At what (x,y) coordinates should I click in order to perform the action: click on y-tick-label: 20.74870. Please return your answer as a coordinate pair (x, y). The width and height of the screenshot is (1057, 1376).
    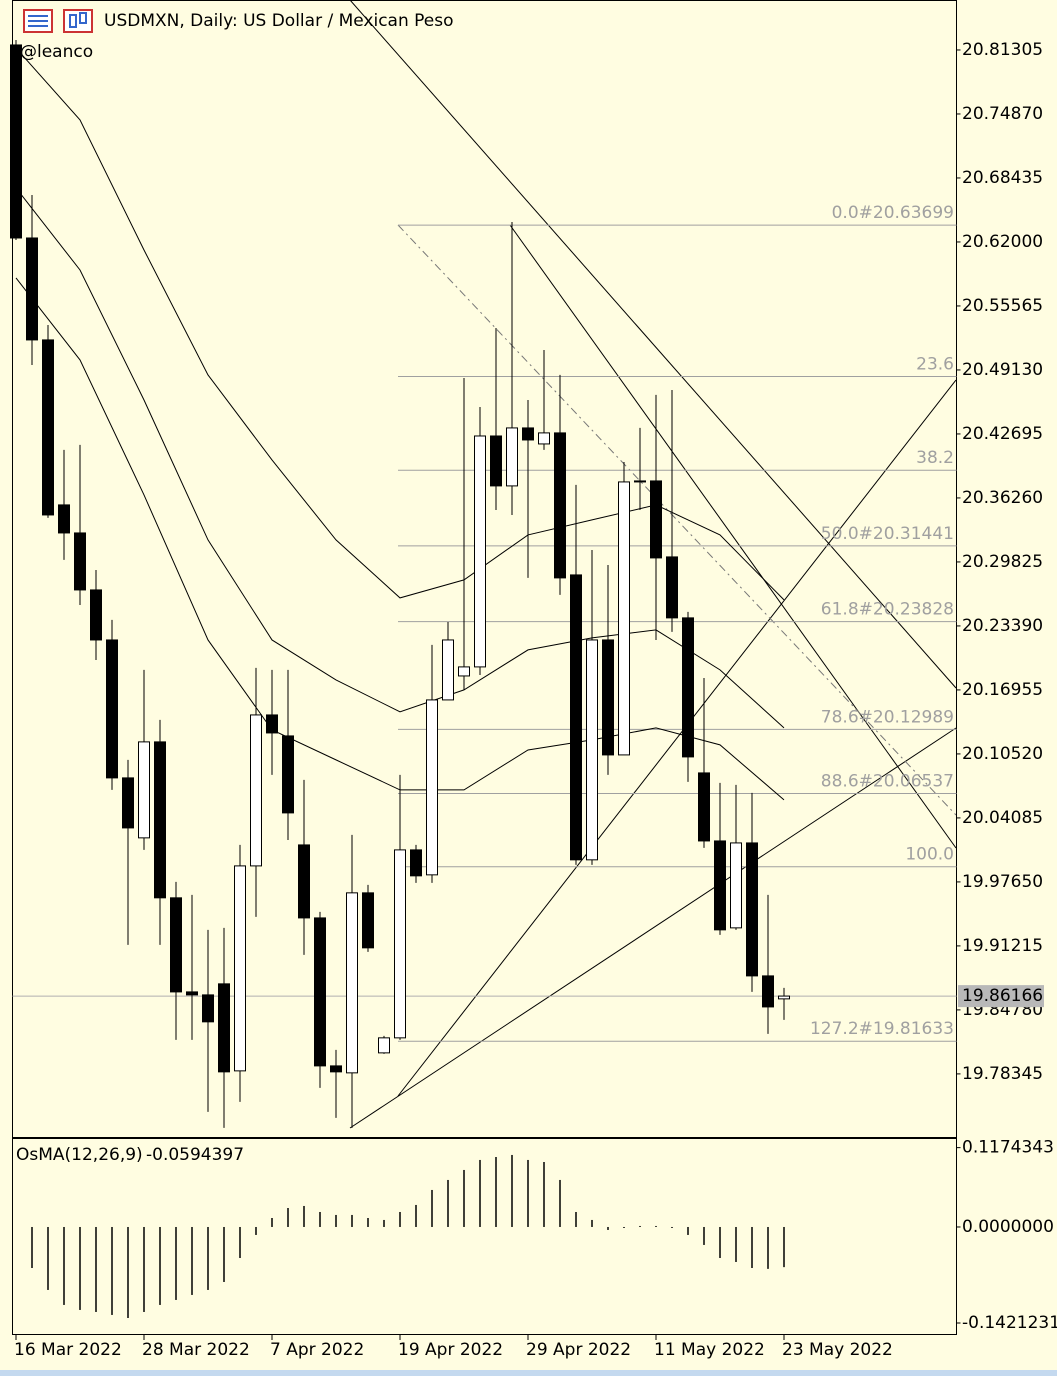
    Looking at the image, I should click on (1002, 114).